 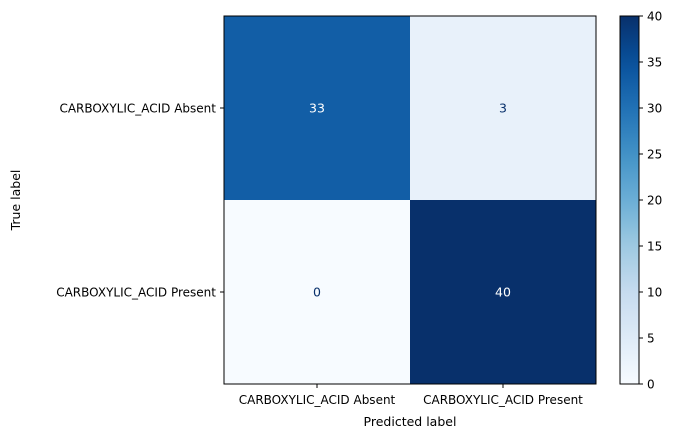 What do you see at coordinates (654, 109) in the screenshot?
I see `colorbar-tick-label: 30` at bounding box center [654, 109].